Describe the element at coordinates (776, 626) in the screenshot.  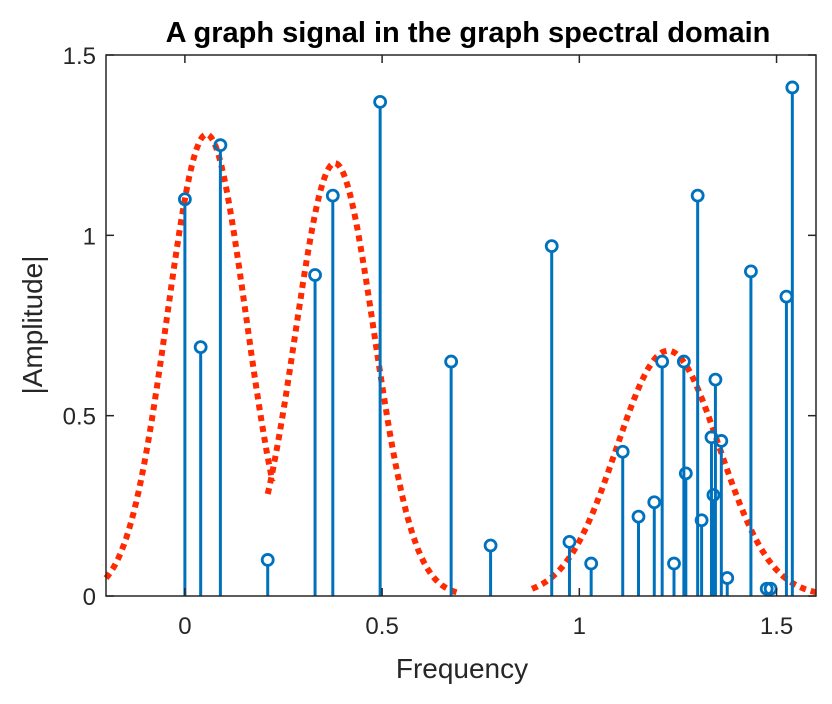
I see `x-tick-label: 1.5` at that location.